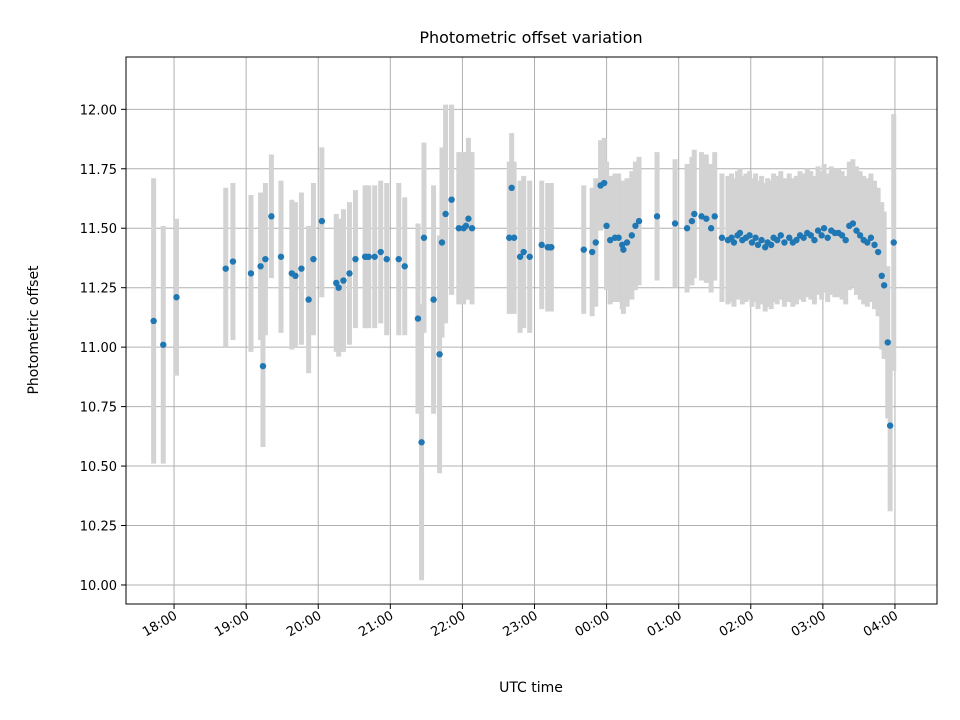  I want to click on chart-title: Photometric offset variation, so click(530, 37).